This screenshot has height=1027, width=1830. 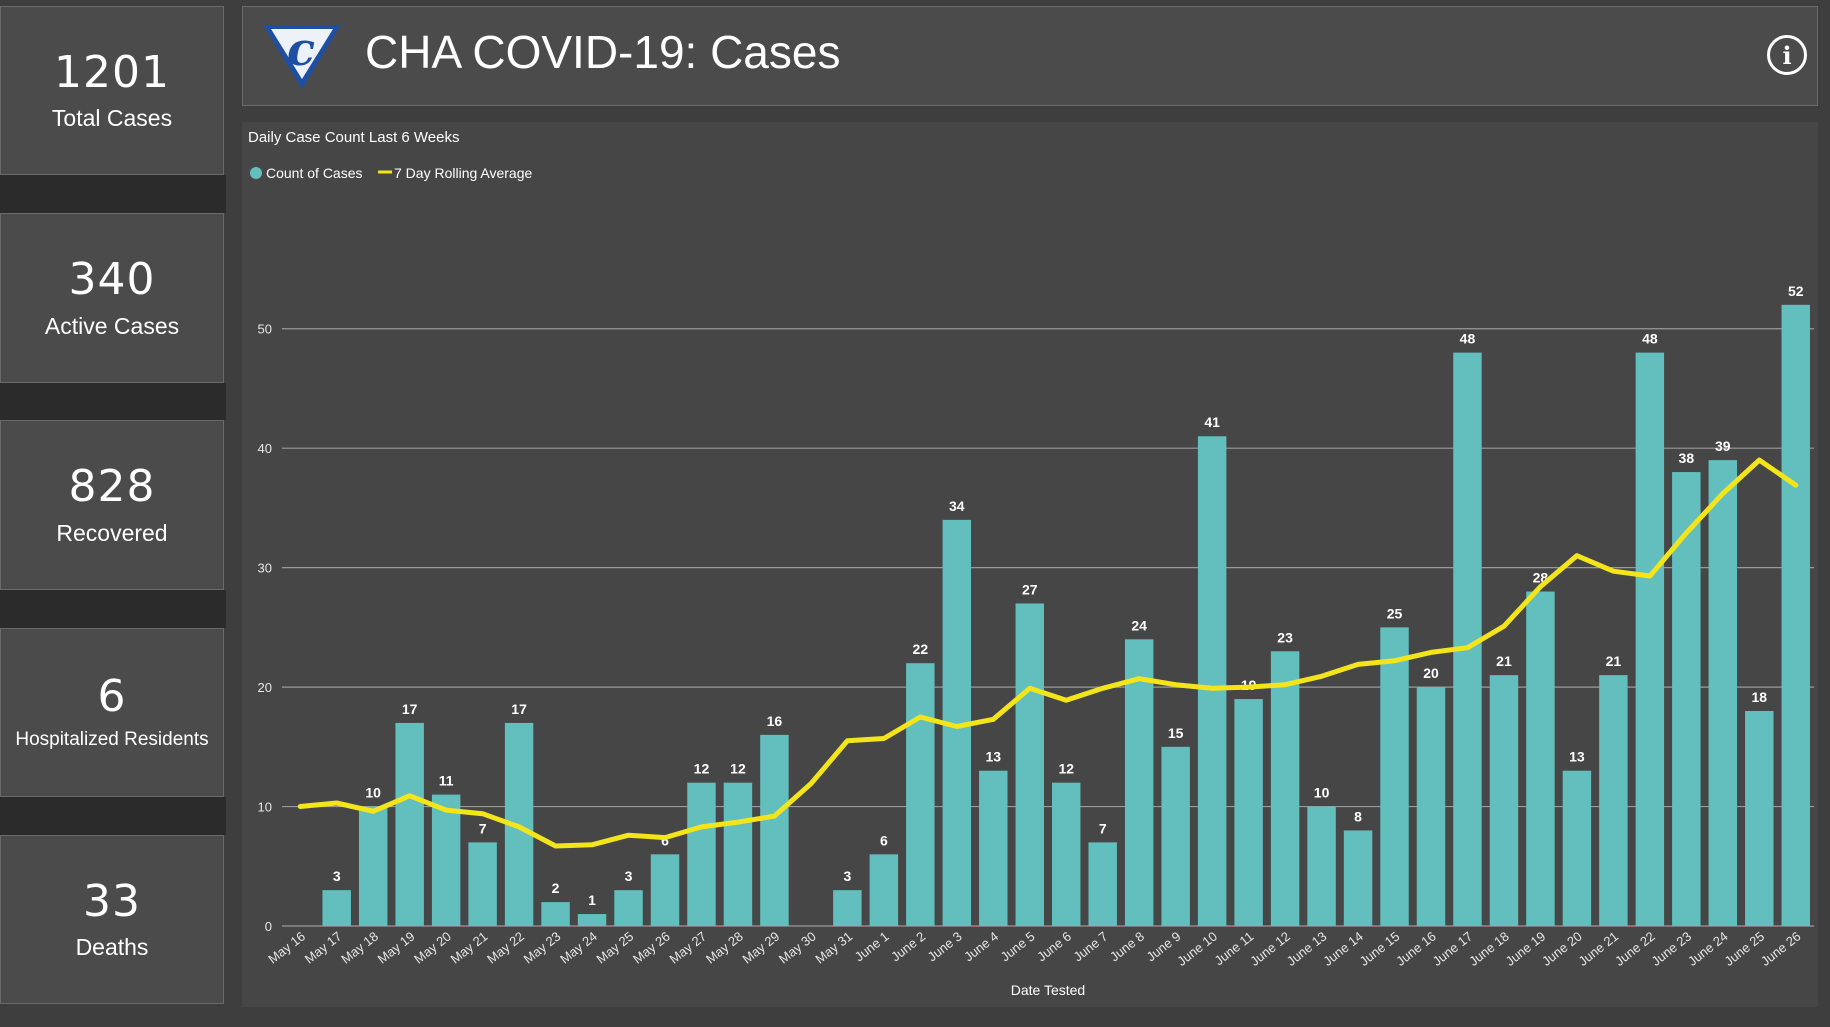 What do you see at coordinates (1285, 637) in the screenshot?
I see `bar-data-label: 23` at bounding box center [1285, 637].